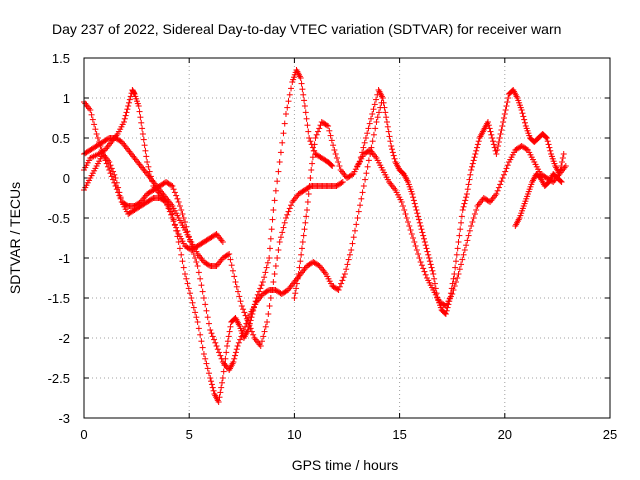 The width and height of the screenshot is (640, 480). Describe the element at coordinates (59, 218) in the screenshot. I see `y-tick-label: -0.5` at that location.